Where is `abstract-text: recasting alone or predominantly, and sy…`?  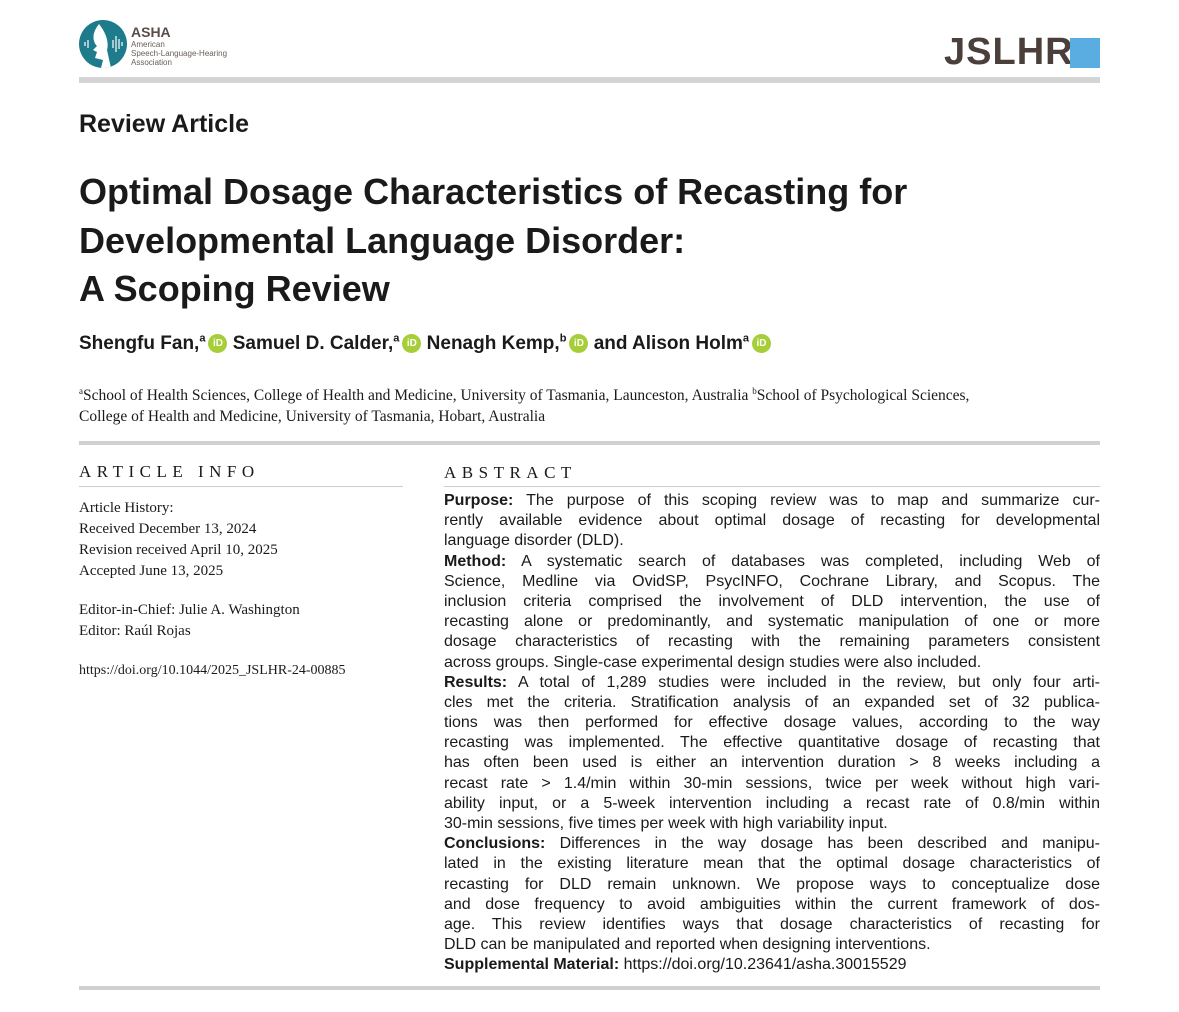 abstract-text: recasting alone or predominantly, and sy… is located at coordinates (772, 622).